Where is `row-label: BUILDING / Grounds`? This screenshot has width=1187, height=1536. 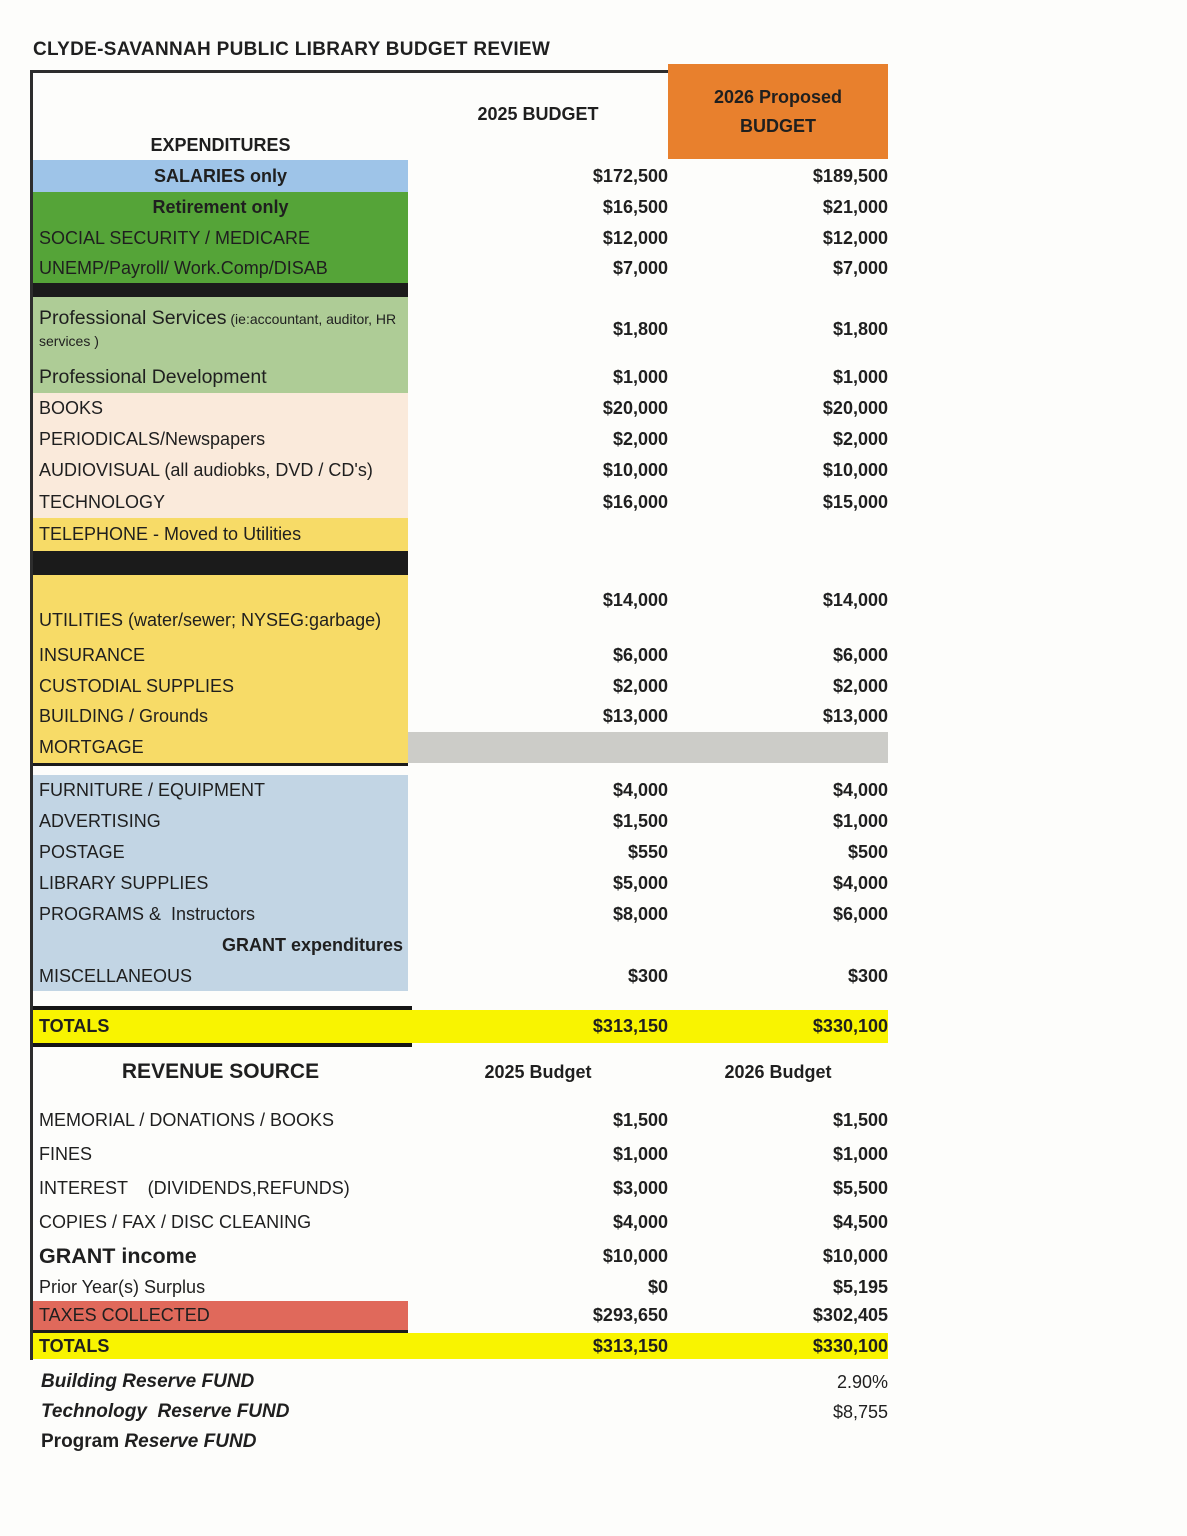
row-label: BUILDING / Grounds is located at coordinates (123, 716).